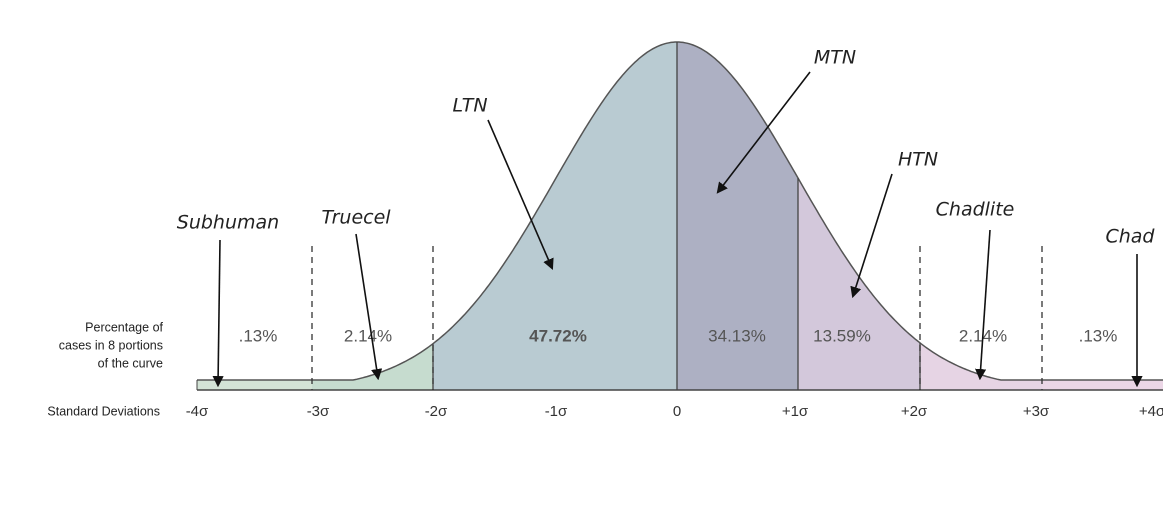  Describe the element at coordinates (835, 58) in the screenshot. I see `category-label: MTN` at that location.